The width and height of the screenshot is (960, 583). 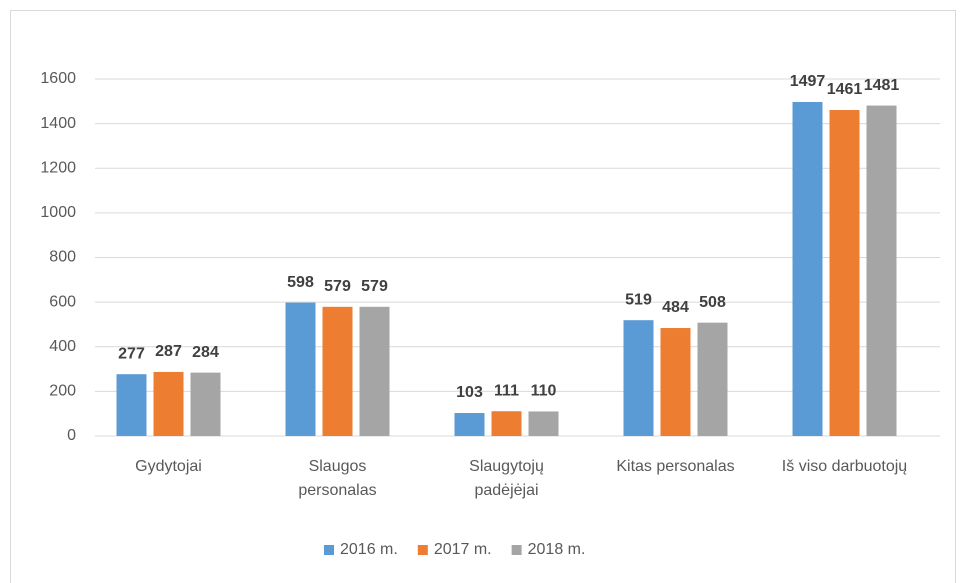 I want to click on y-tick-label: 1600, so click(x=58, y=78).